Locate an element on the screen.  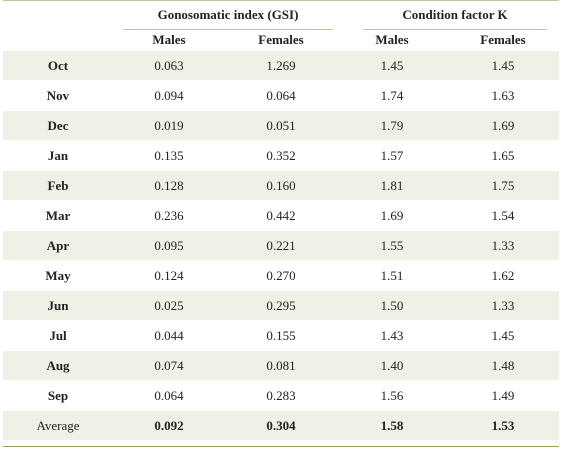
gsi-females-cell: 0.442 is located at coordinates (281, 215).